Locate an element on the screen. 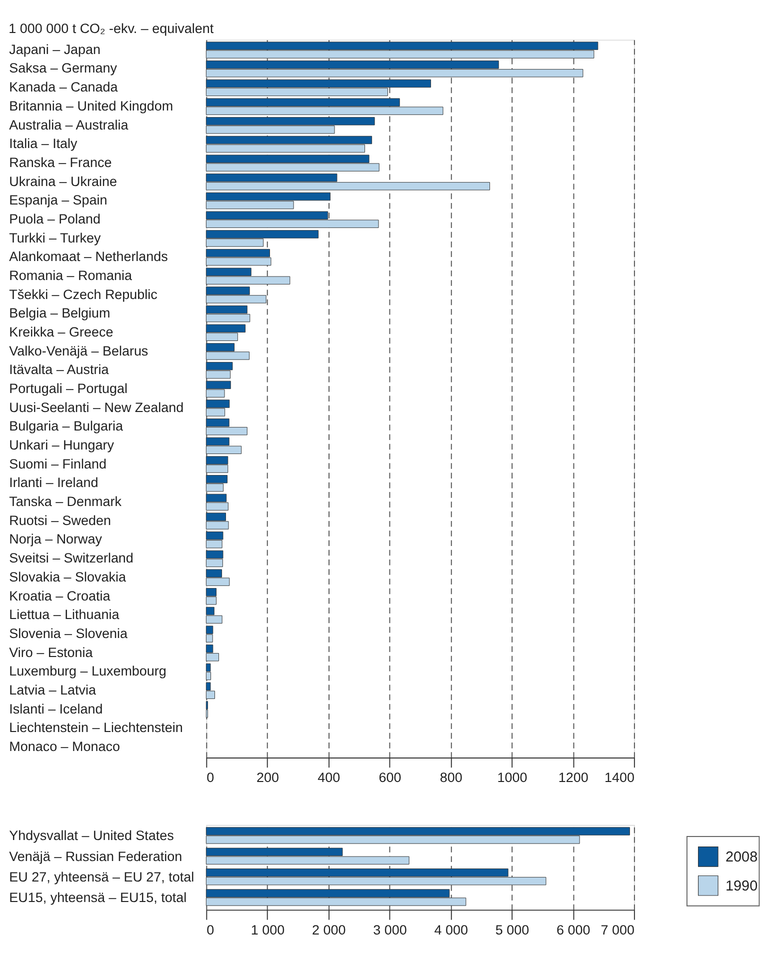 This screenshot has width=765, height=975. y-tick-label: Puola – Poland is located at coordinates (55, 218).